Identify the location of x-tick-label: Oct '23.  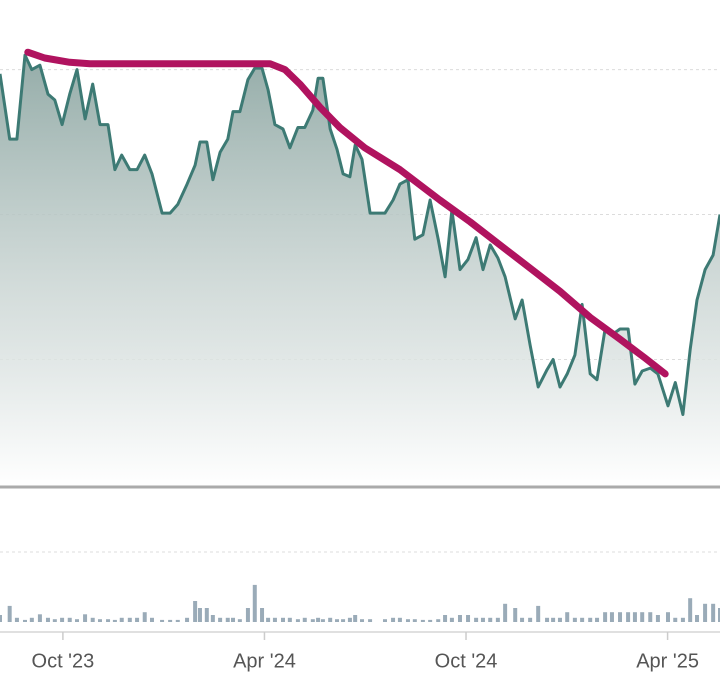
(63, 661).